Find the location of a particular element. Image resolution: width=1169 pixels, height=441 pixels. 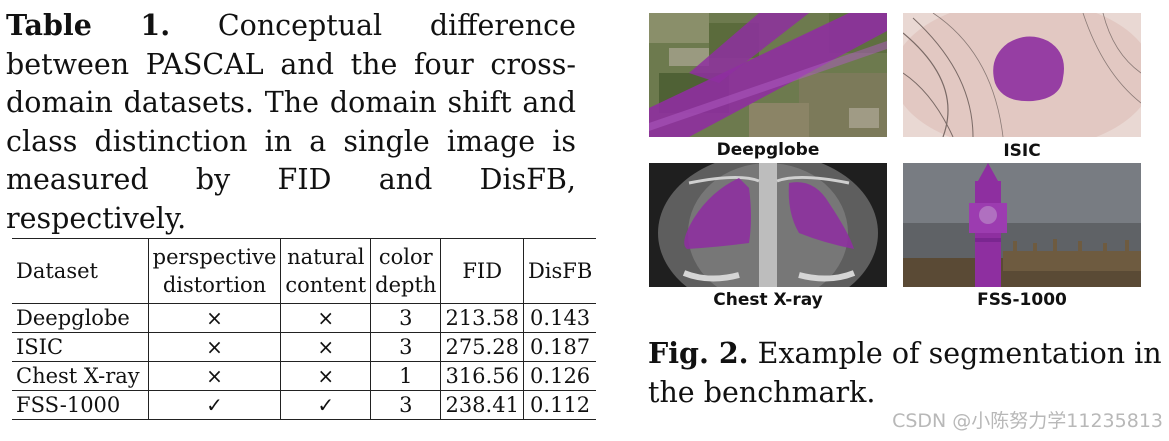

cell-disfb: 0.112 is located at coordinates (559, 405).